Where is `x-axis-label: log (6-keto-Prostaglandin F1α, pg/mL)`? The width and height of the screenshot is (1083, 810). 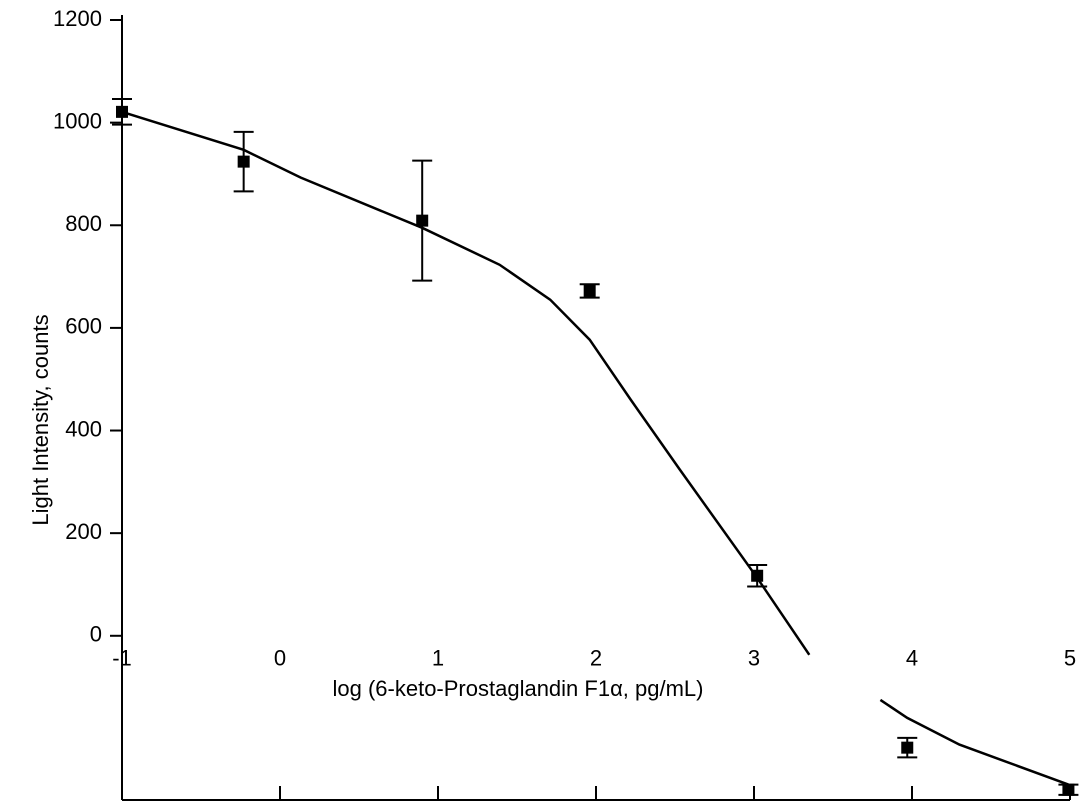
x-axis-label: log (6-keto-Prostaglandin F1α, pg/mL) is located at coordinates (517, 688).